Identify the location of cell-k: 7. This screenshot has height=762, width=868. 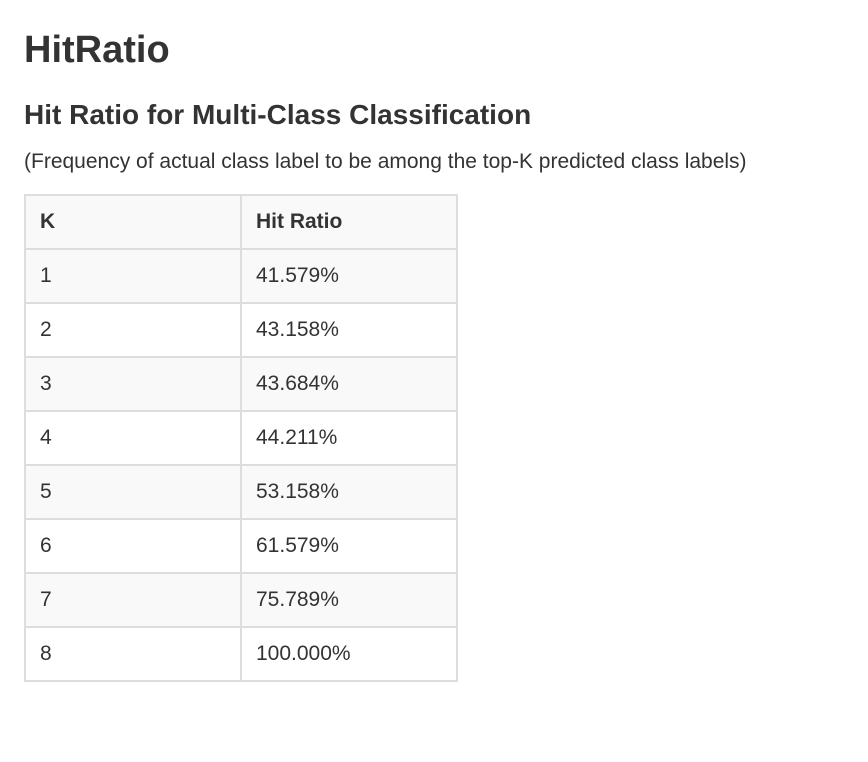
(133, 600).